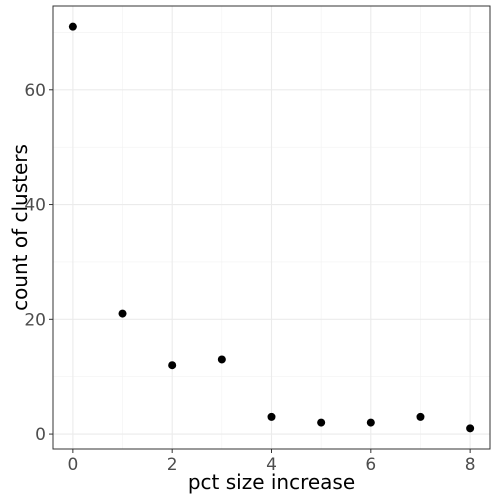 Image resolution: width=498 pixels, height=498 pixels. Describe the element at coordinates (40, 435) in the screenshot. I see `y-tick-label: 0` at that location.